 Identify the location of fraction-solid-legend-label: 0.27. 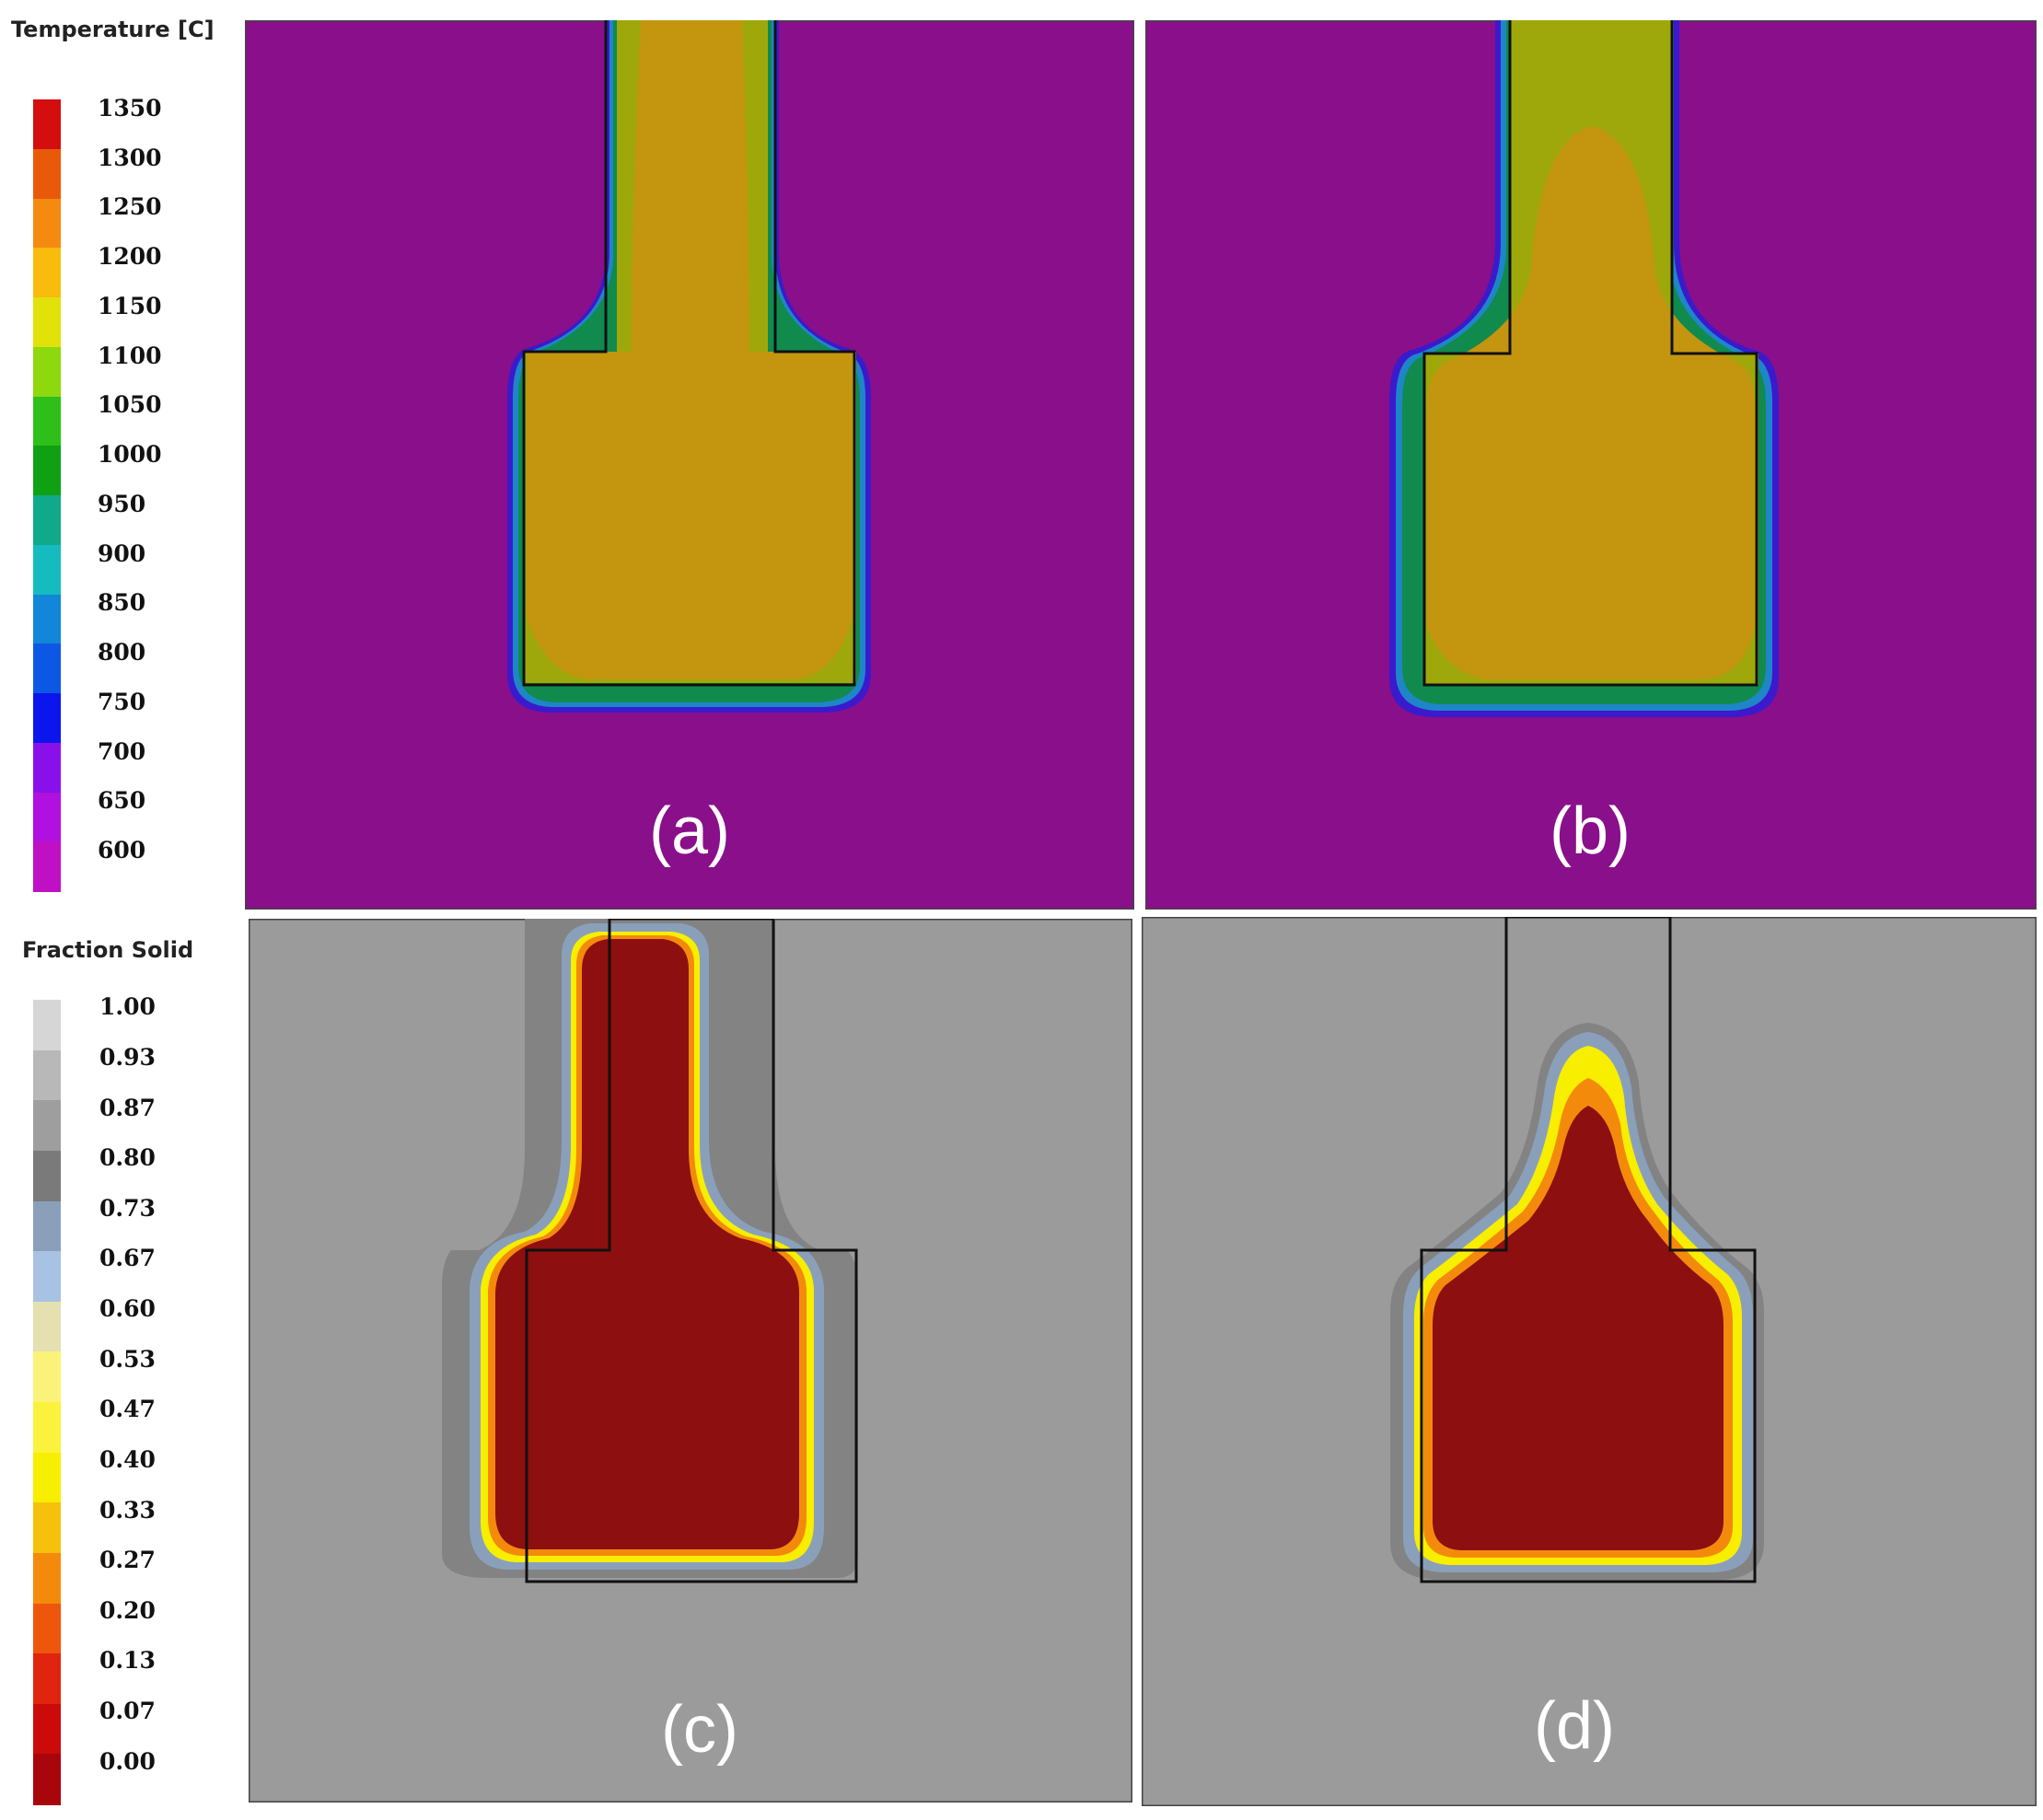
(127, 1560).